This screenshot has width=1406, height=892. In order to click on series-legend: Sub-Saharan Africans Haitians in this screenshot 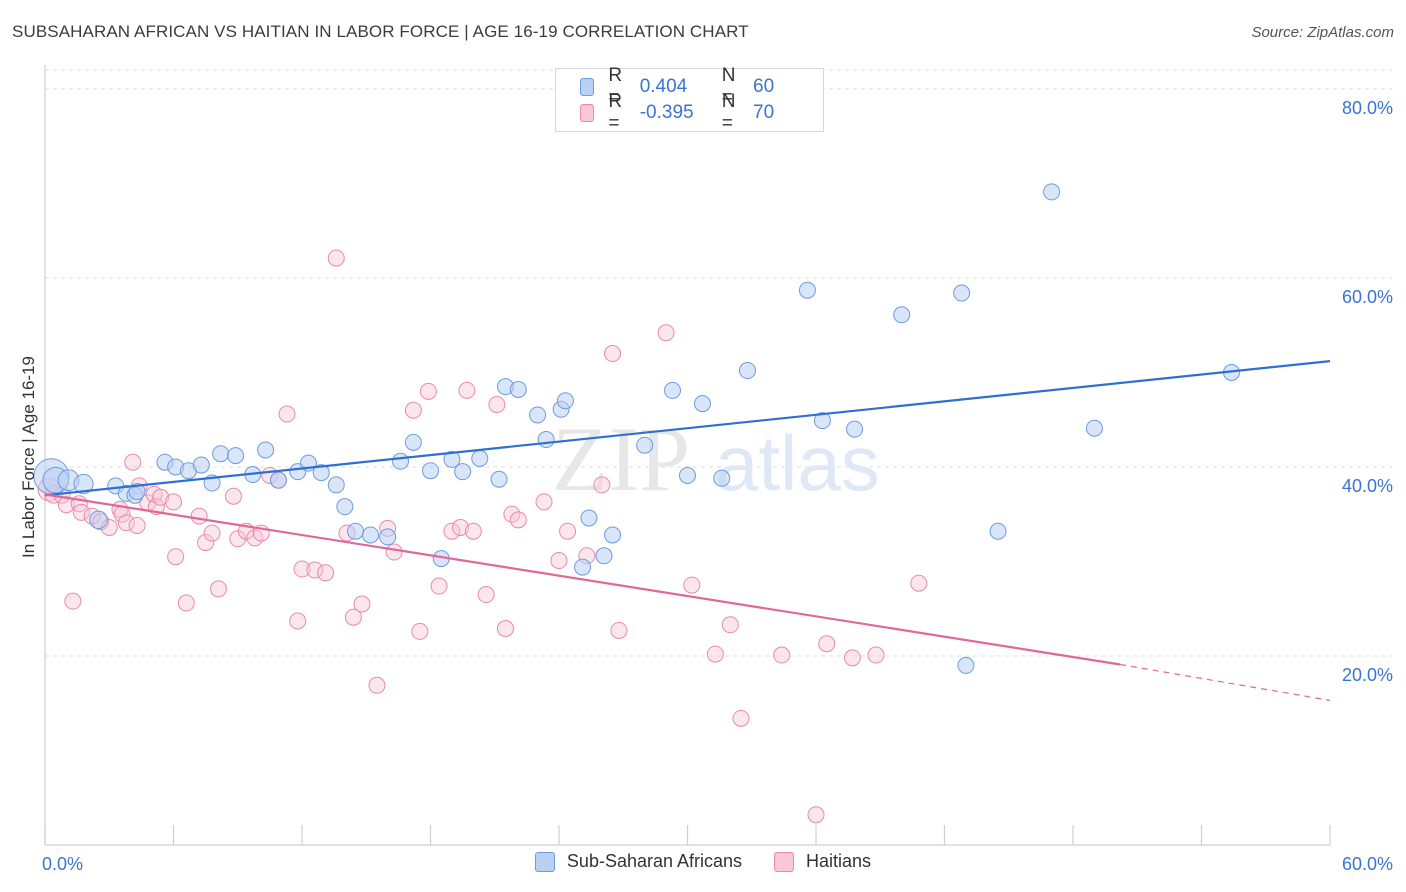, I will do `click(703, 861)`.